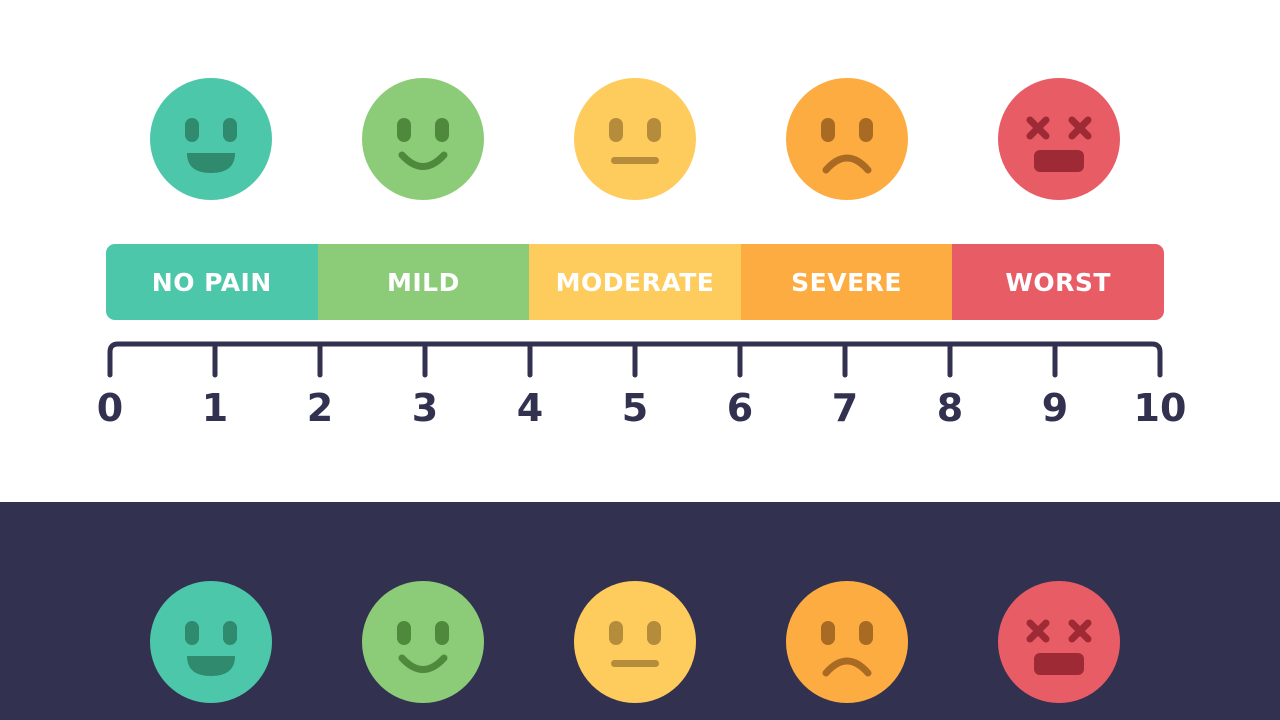 The height and width of the screenshot is (720, 1280). What do you see at coordinates (1055, 408) in the screenshot?
I see `tick-label-9: 9` at bounding box center [1055, 408].